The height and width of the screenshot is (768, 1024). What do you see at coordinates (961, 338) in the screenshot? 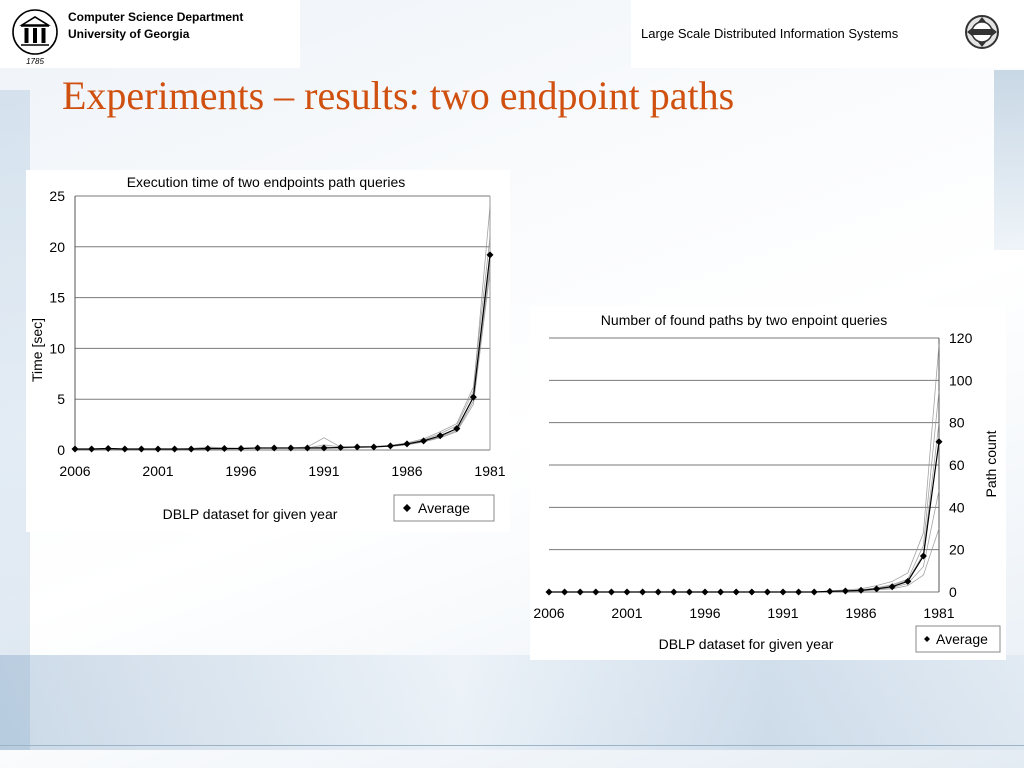
I see `chart2-y-tick-label: 120` at bounding box center [961, 338].